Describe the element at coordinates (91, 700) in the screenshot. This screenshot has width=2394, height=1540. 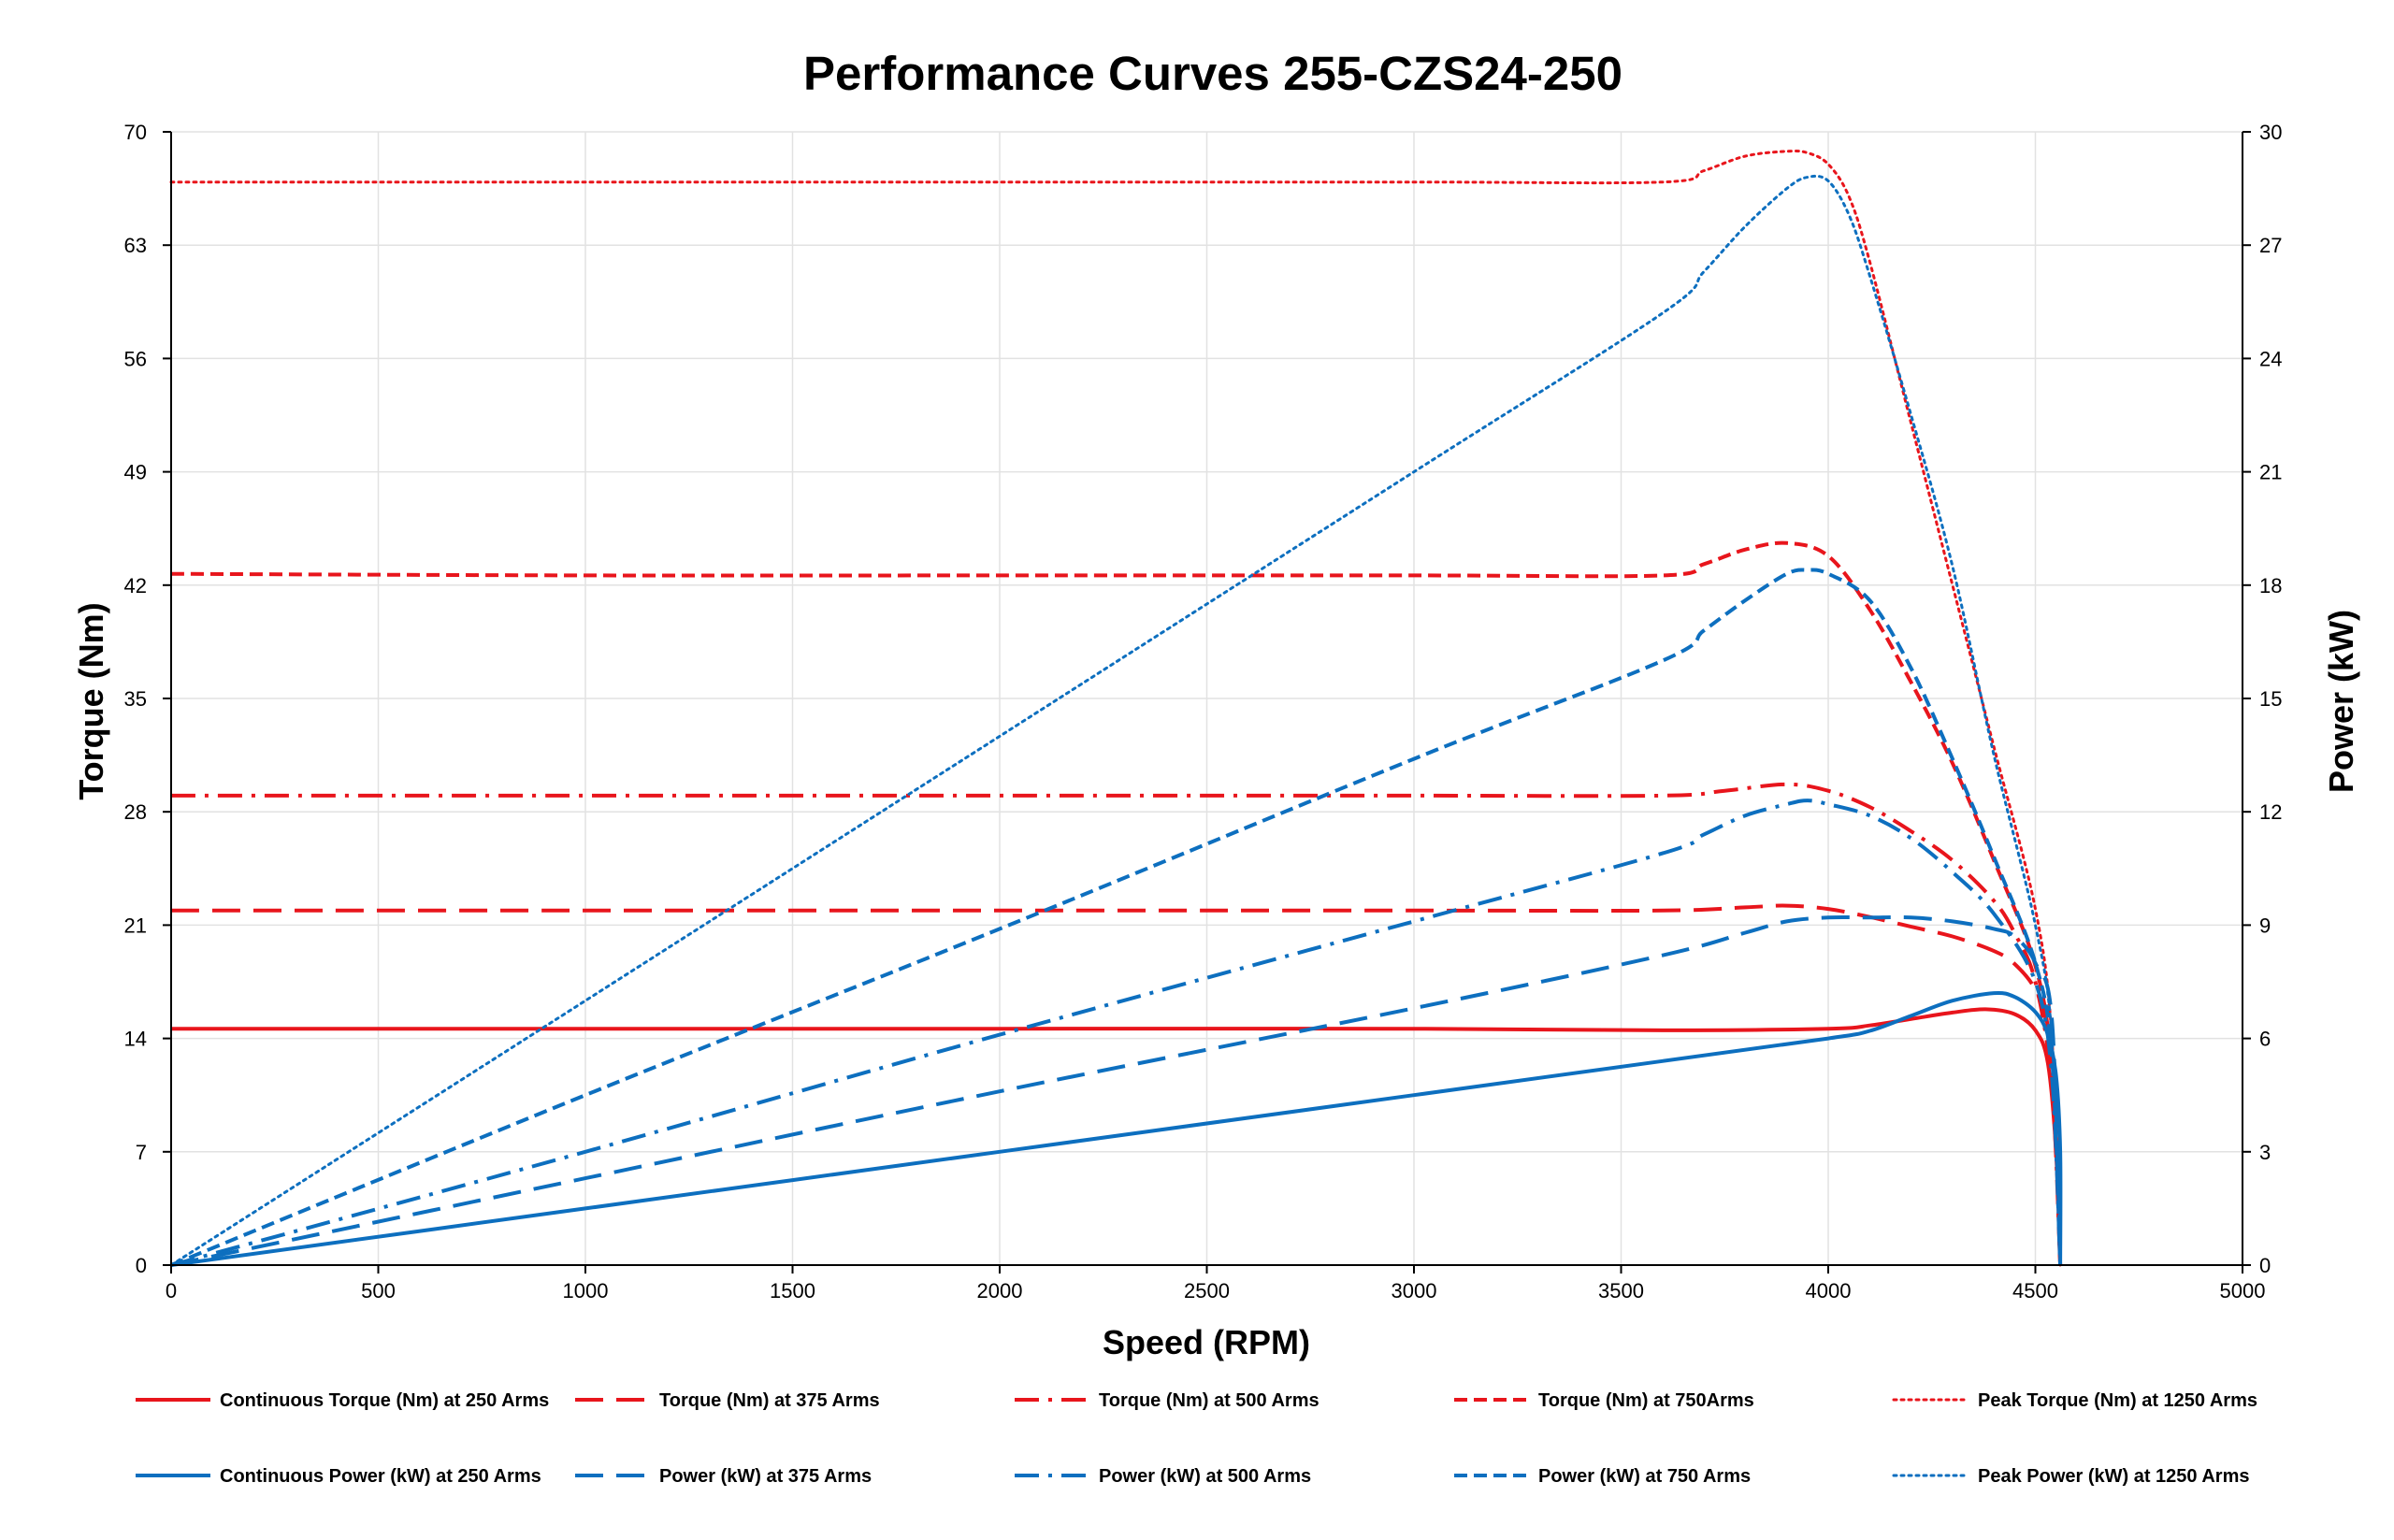
I see `y-axis-title: Torque (Nm)` at that location.